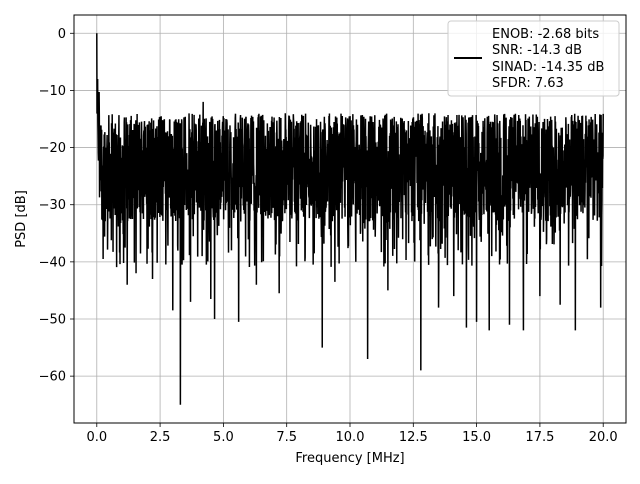 Image resolution: width=640 pixels, height=484 pixels. Describe the element at coordinates (539, 437) in the screenshot. I see `x-tick-label: 17.5` at that location.